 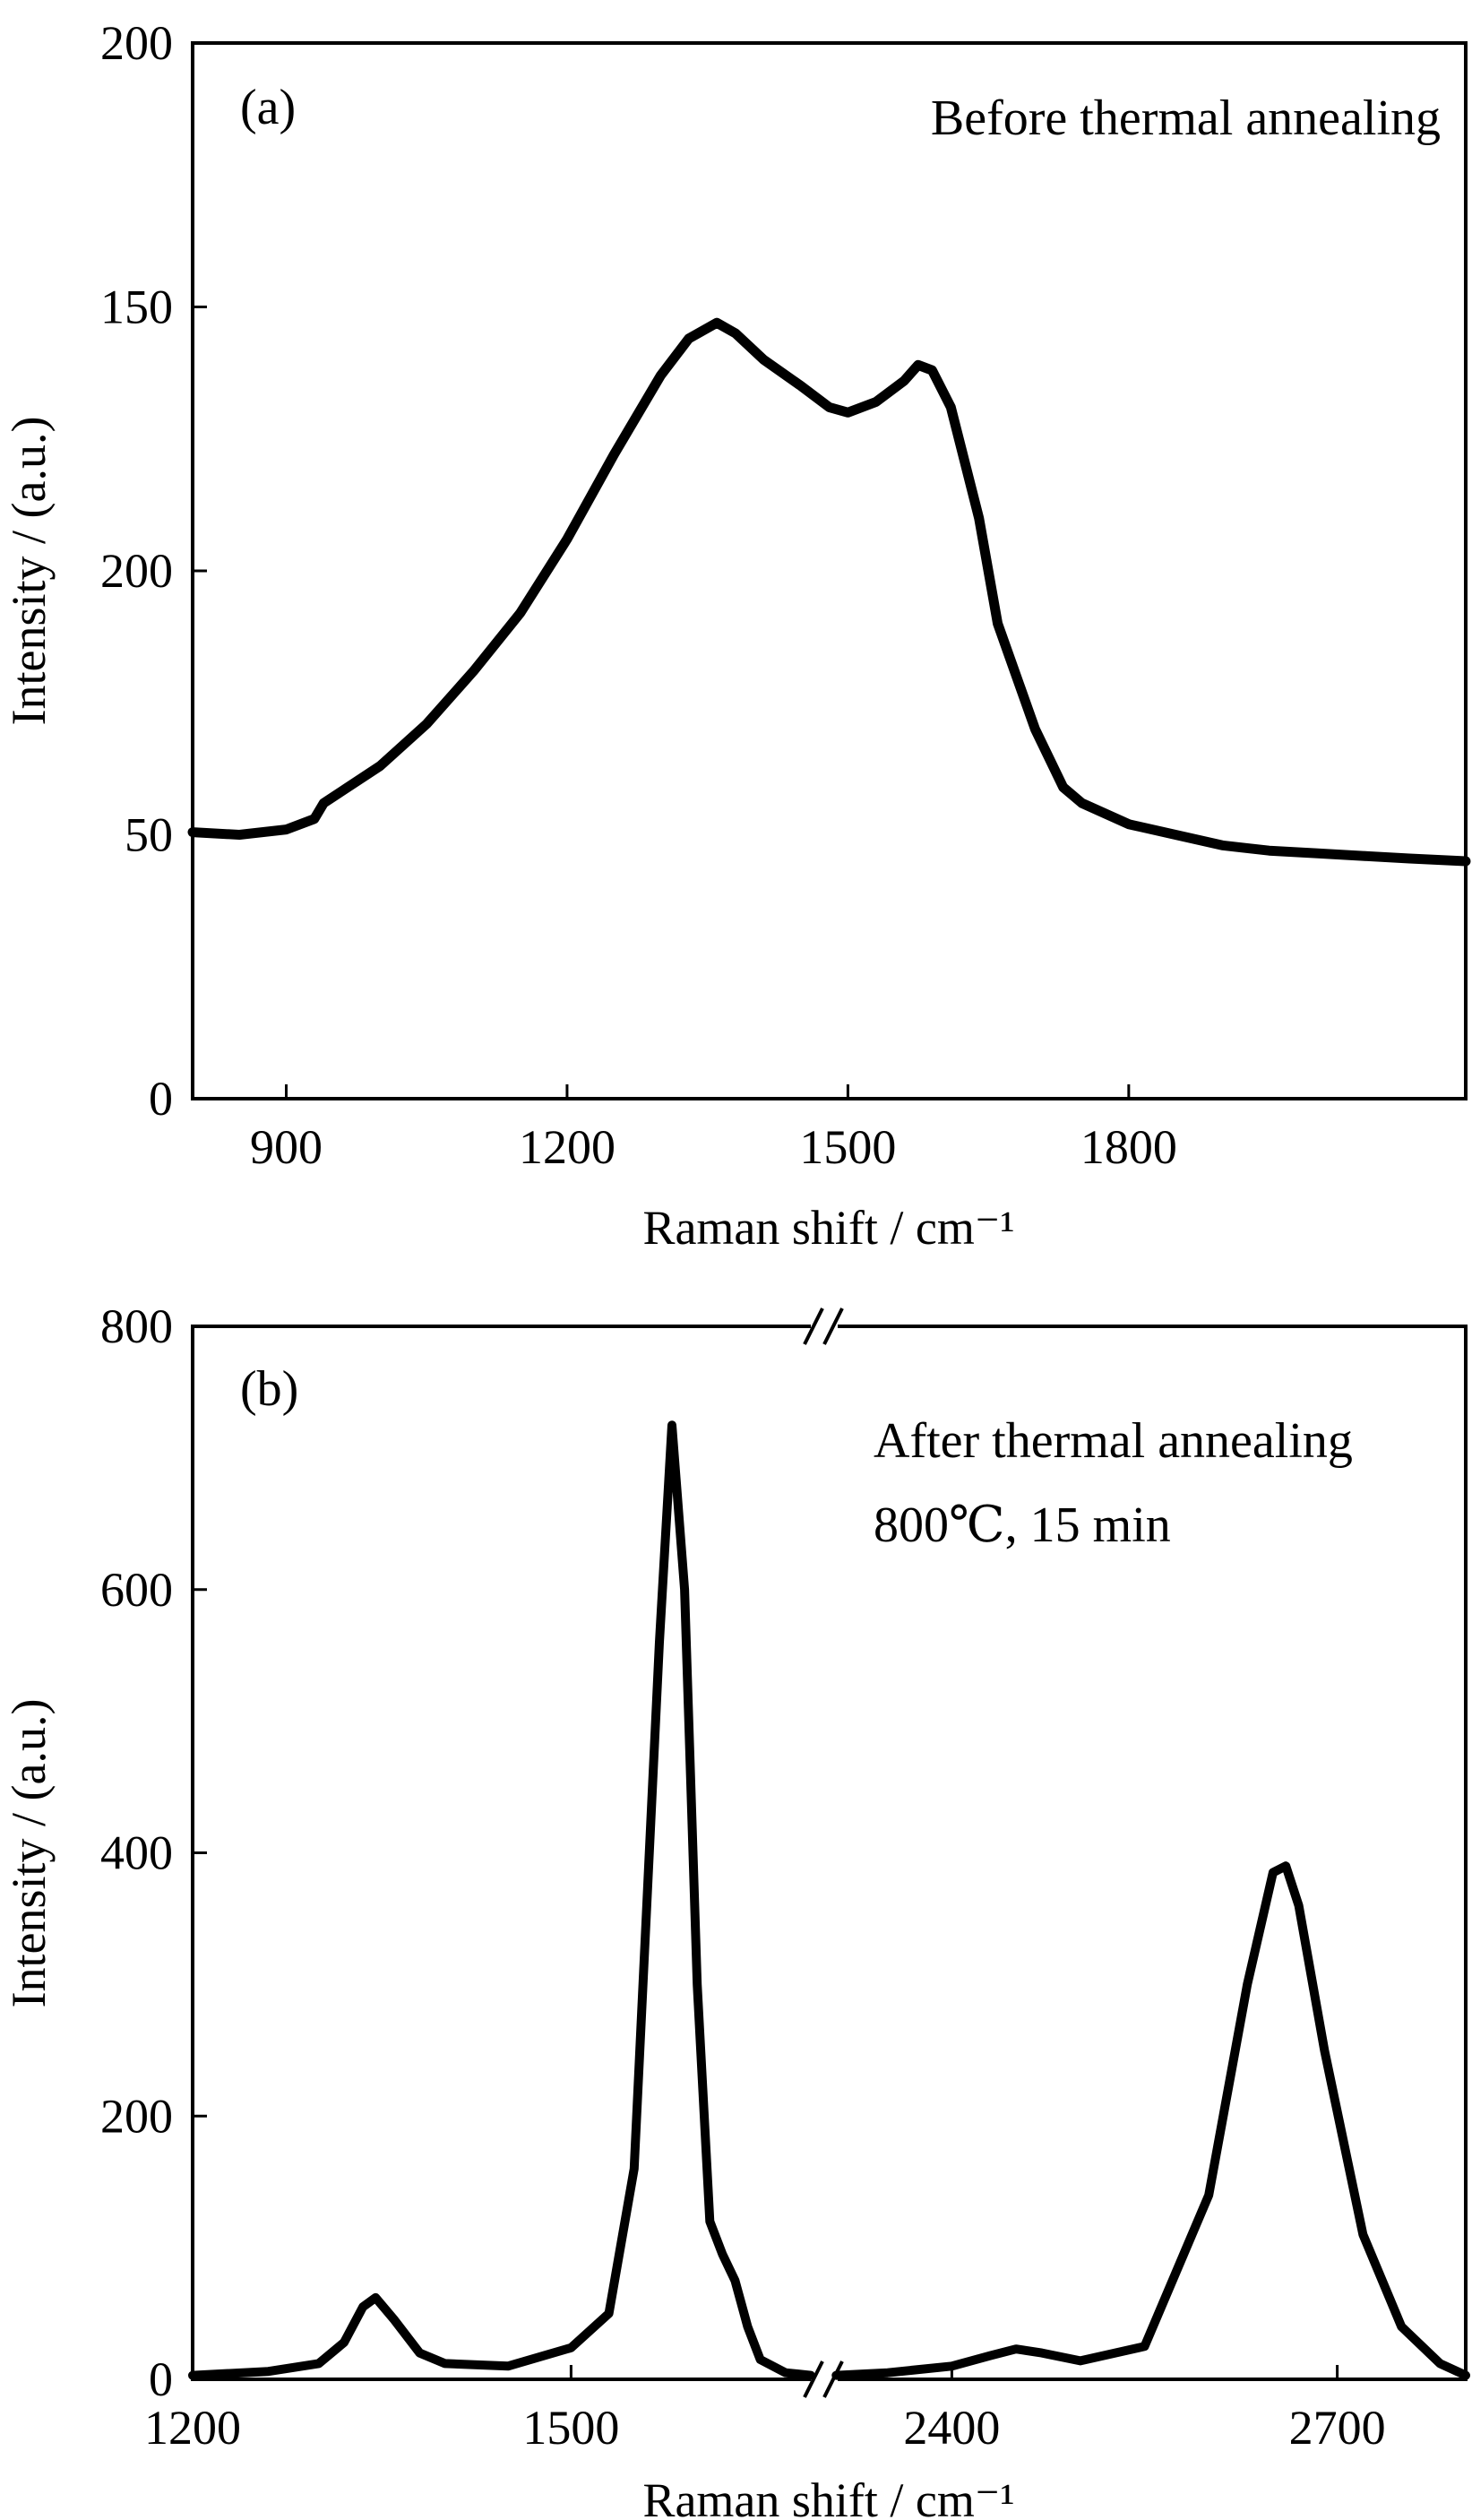 What do you see at coordinates (161, 1099) in the screenshot?
I see `panel-a-y-tick-label: 0` at bounding box center [161, 1099].